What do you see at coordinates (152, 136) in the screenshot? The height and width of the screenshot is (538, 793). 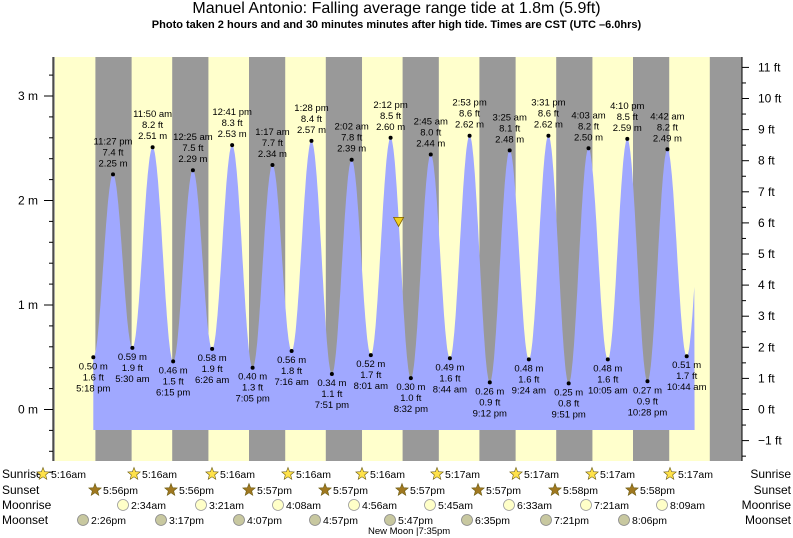 I see `high-tide-meters: 2.51 m` at bounding box center [152, 136].